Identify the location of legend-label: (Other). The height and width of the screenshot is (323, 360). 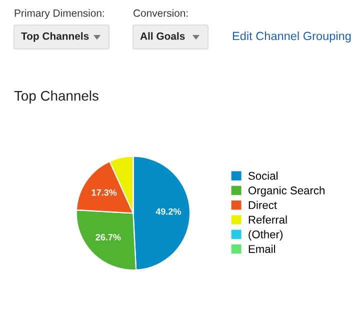
(265, 235).